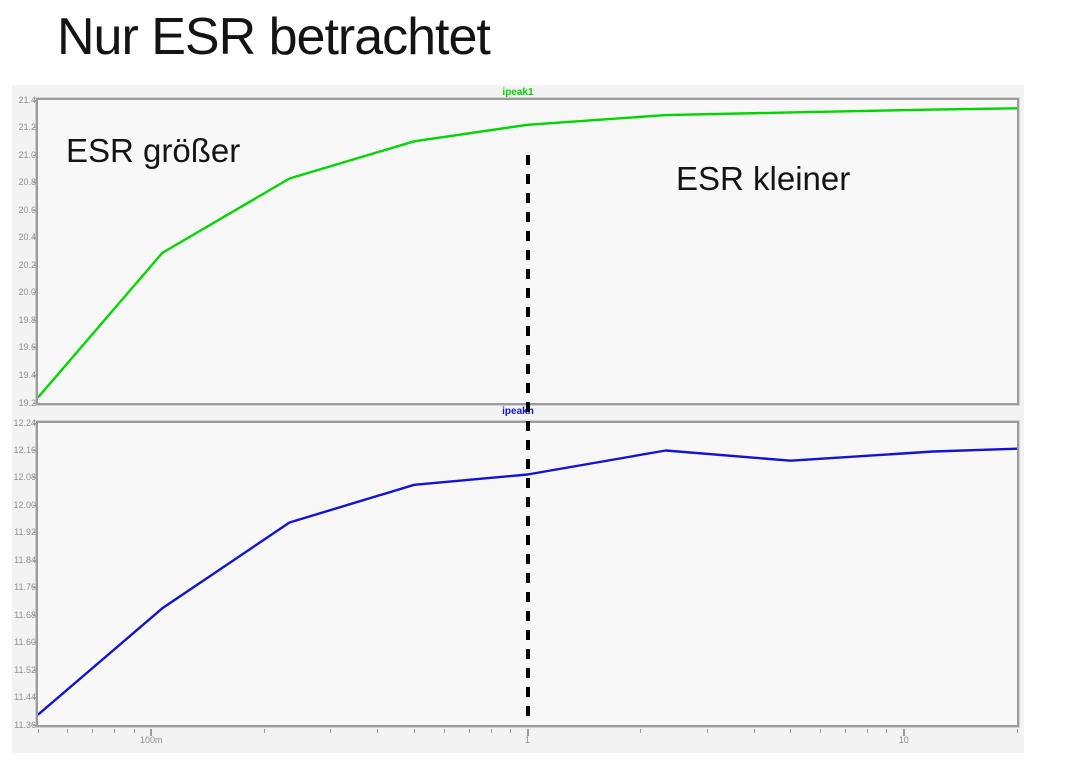 The width and height of the screenshot is (1072, 777). What do you see at coordinates (24, 449) in the screenshot?
I see `y-tick-label: 12.16` at bounding box center [24, 449].